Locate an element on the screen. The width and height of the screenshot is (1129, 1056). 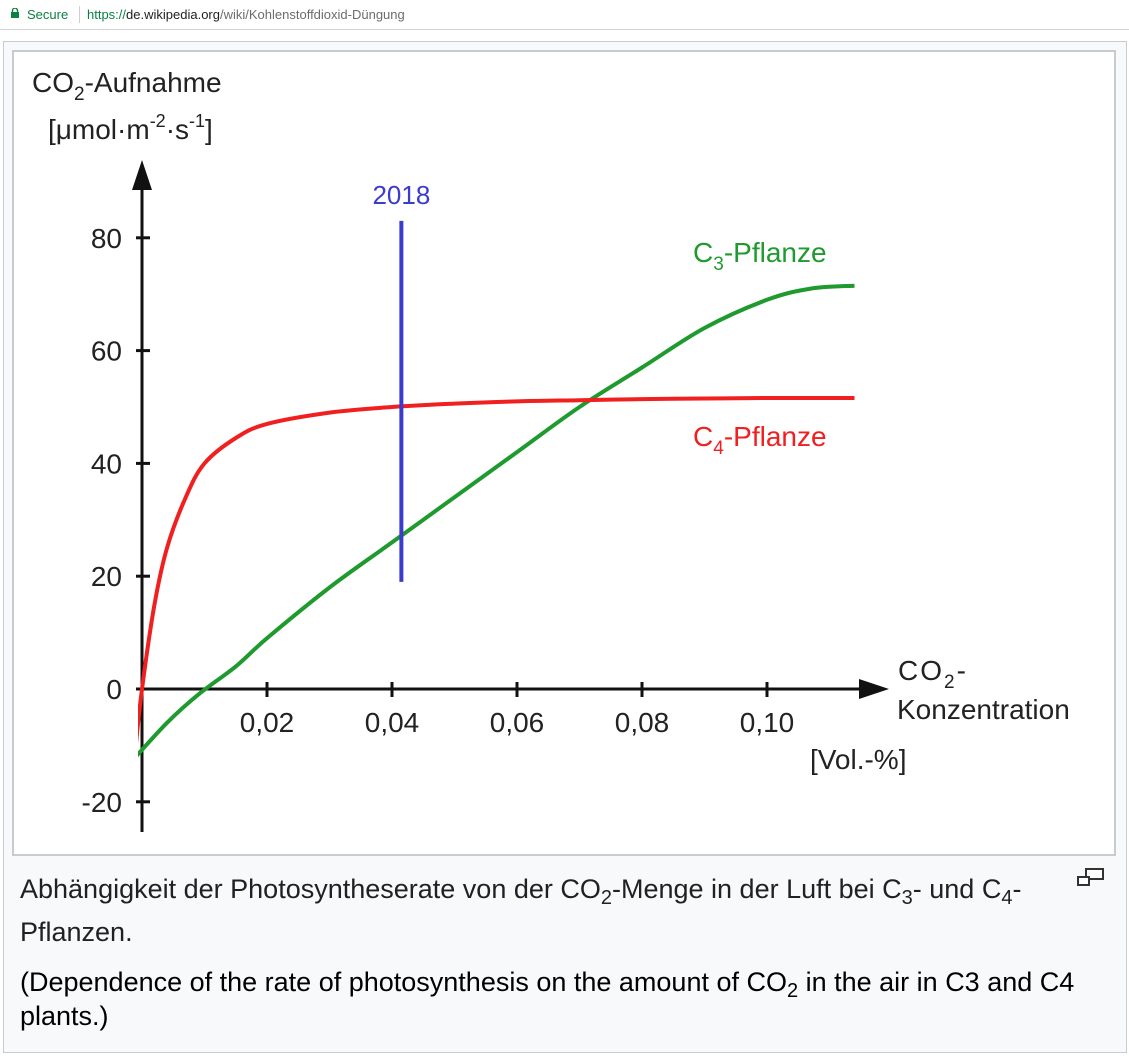
c3-label-sub: 3 is located at coordinates (718, 264).